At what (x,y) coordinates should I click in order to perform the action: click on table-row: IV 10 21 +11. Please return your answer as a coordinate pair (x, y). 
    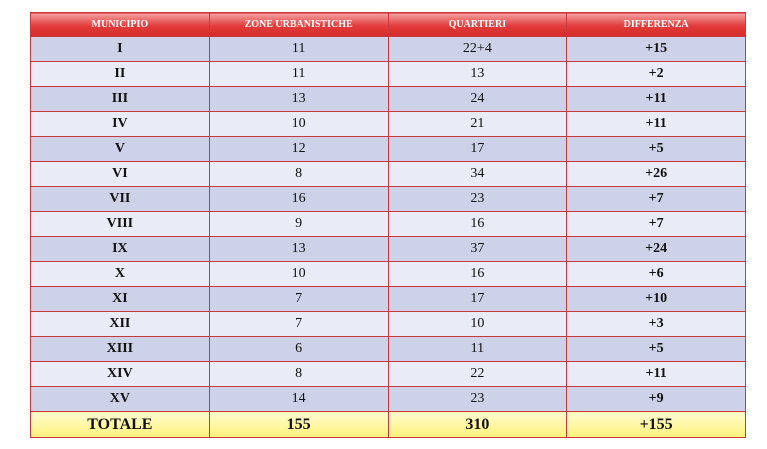
    Looking at the image, I should click on (388, 124).